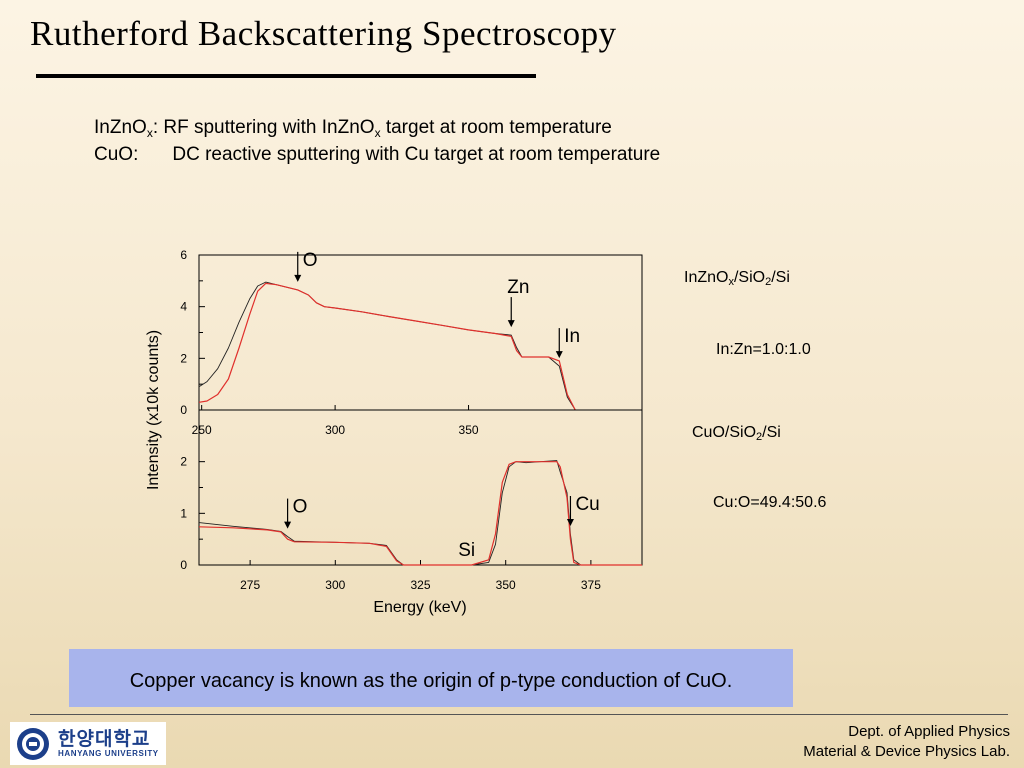 The width and height of the screenshot is (1024, 768). Describe the element at coordinates (587, 504) in the screenshot. I see `bottom-edge-label-cu: Cu` at that location.